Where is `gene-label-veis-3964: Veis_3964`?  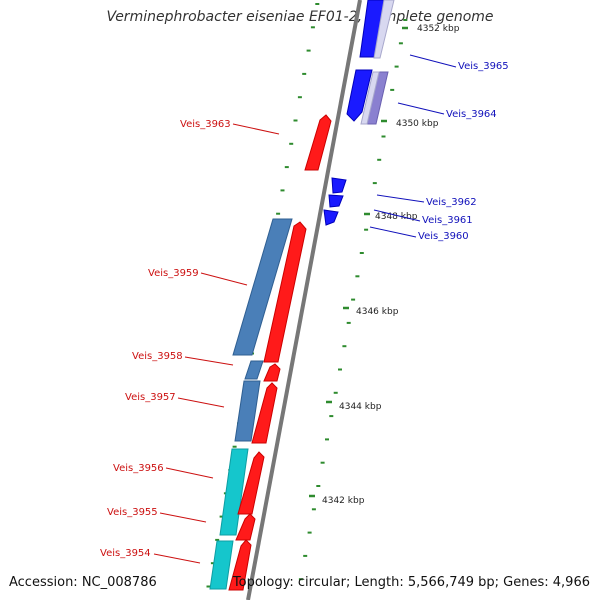
gene-label-veis-3964: Veis_3964 is located at coordinates (471, 114).